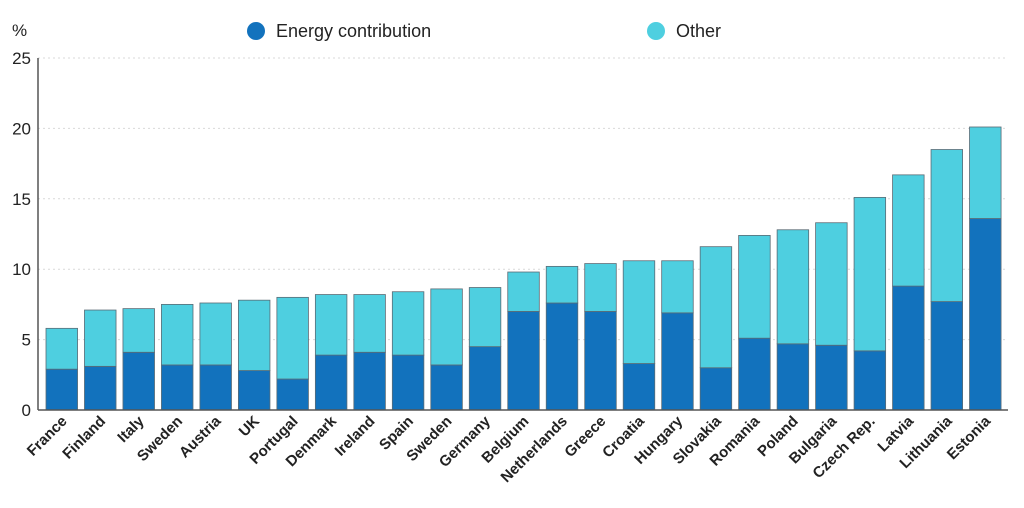 The image size is (1024, 508). What do you see at coordinates (249, 426) in the screenshot?
I see `x-tick-label: UK` at bounding box center [249, 426].